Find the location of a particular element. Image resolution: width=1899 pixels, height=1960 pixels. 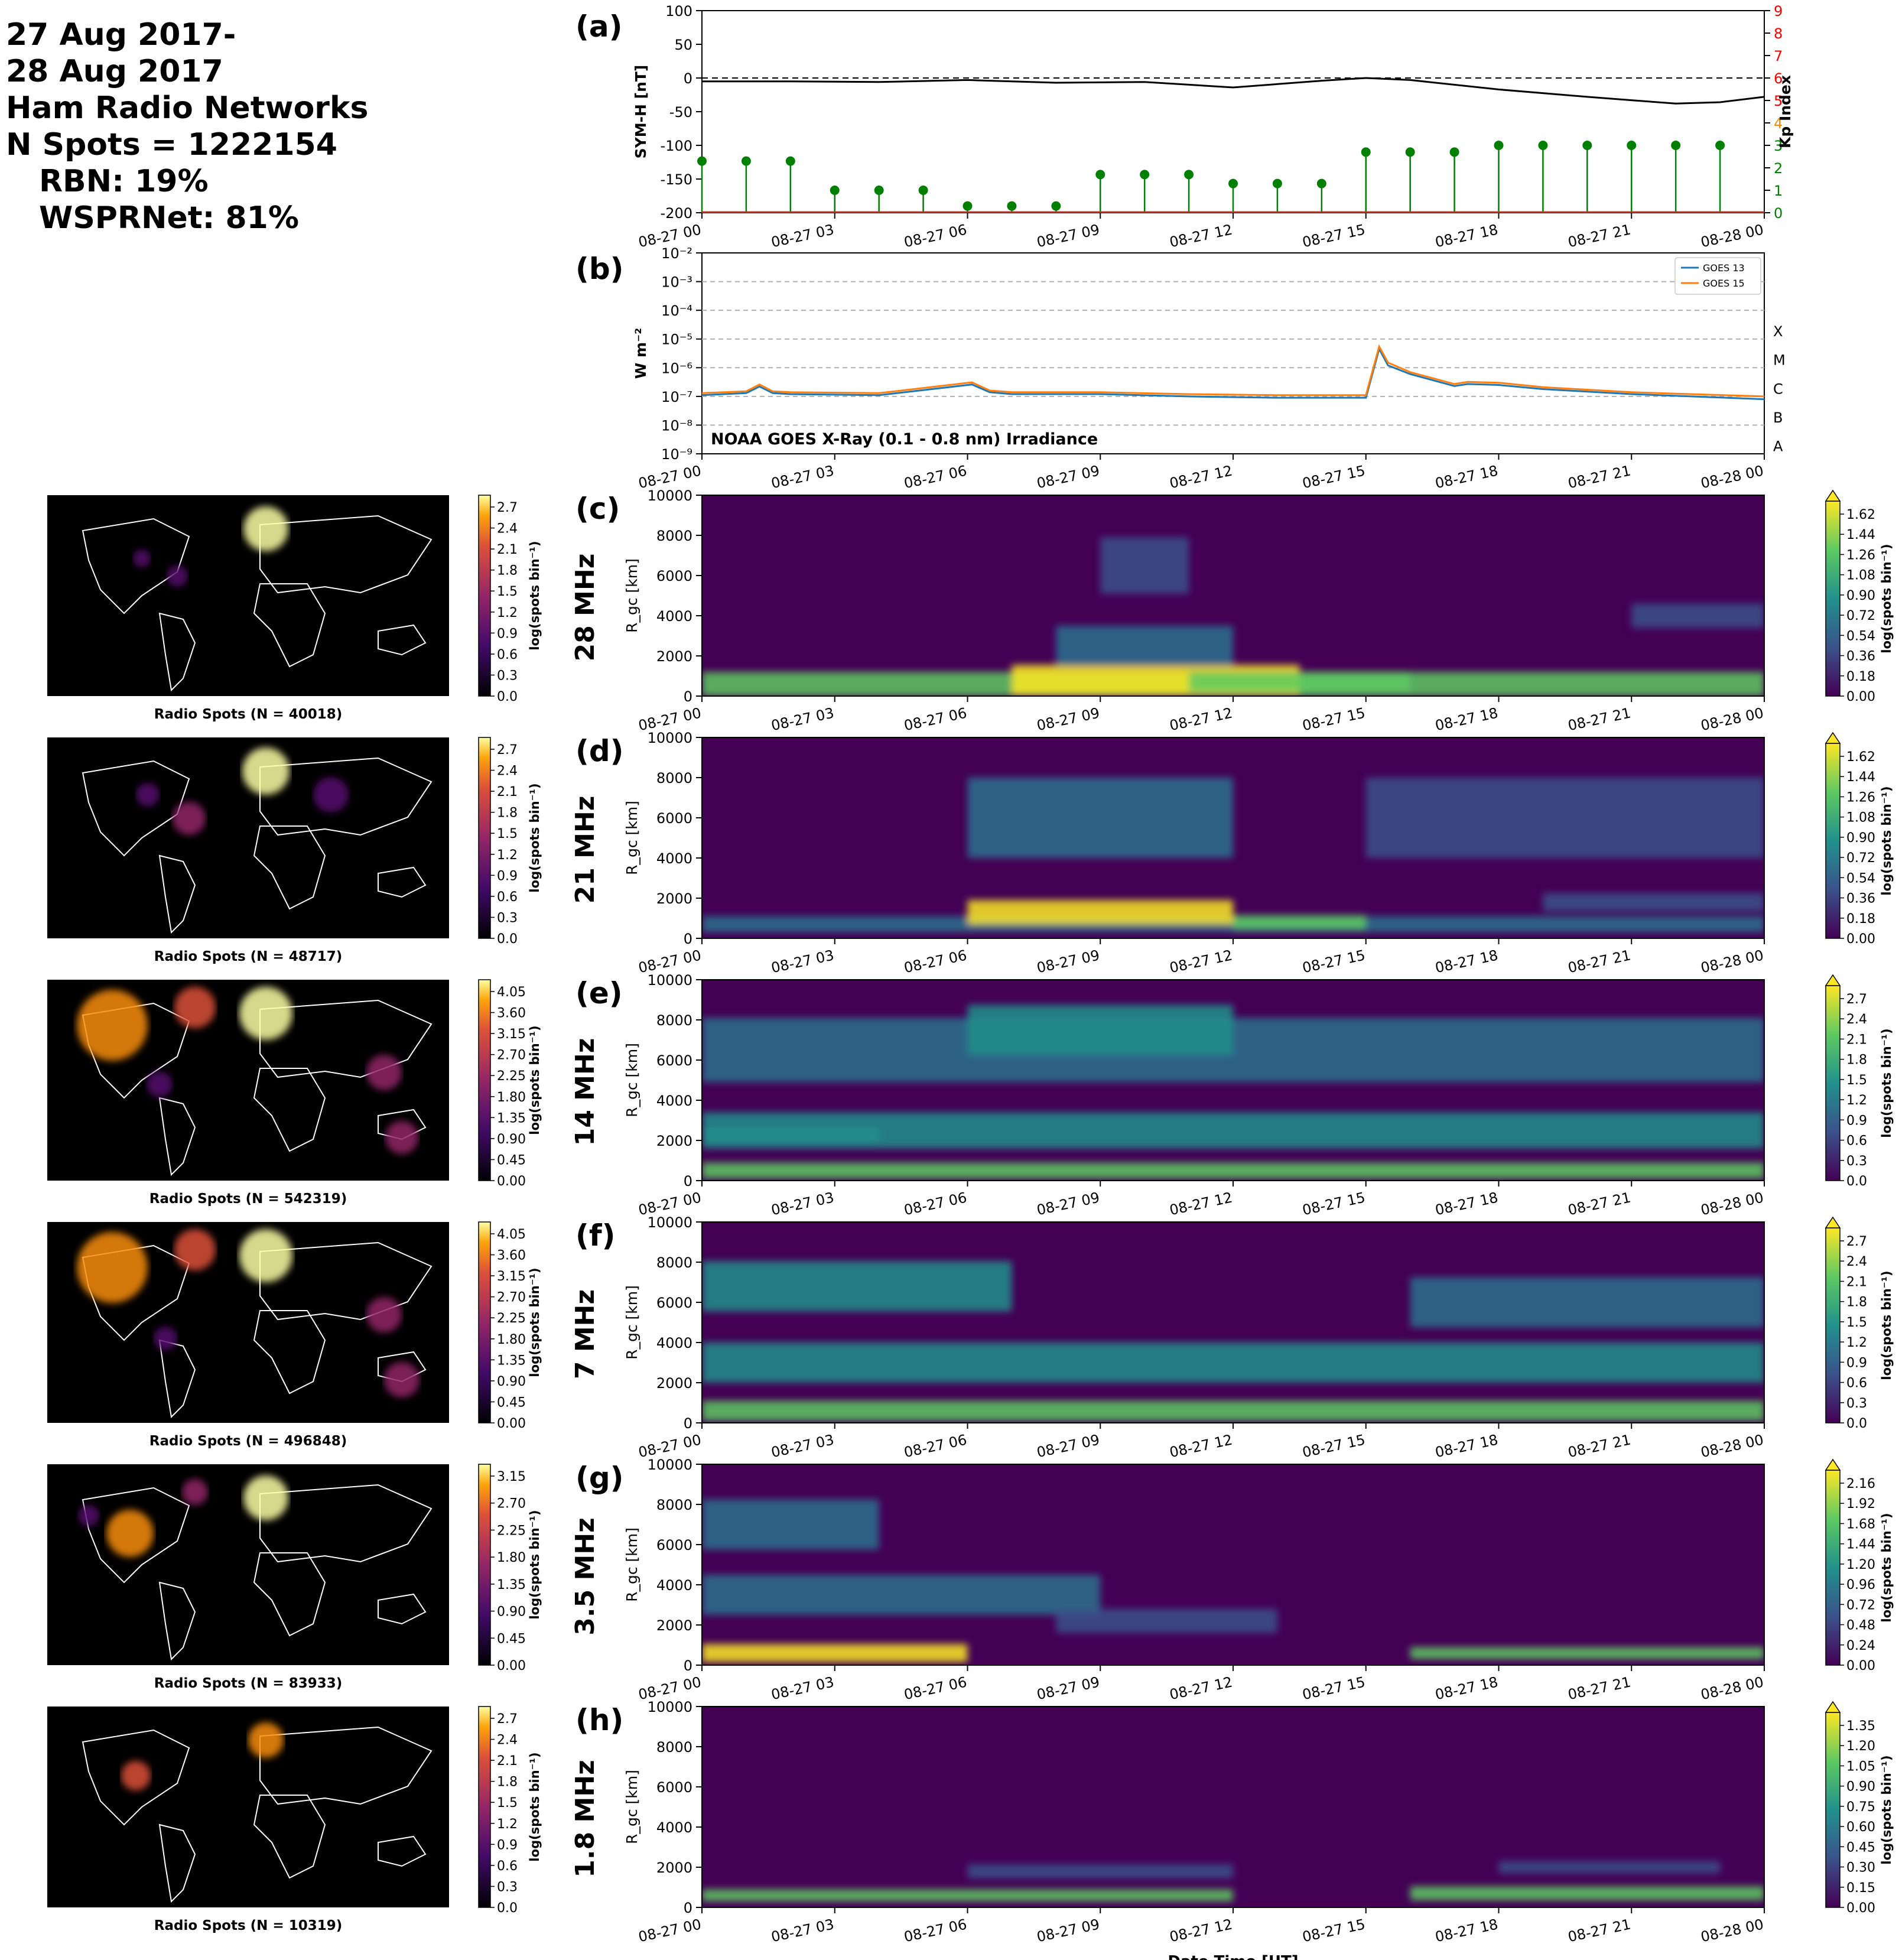

y-tick-label: -150 is located at coordinates (676, 179).